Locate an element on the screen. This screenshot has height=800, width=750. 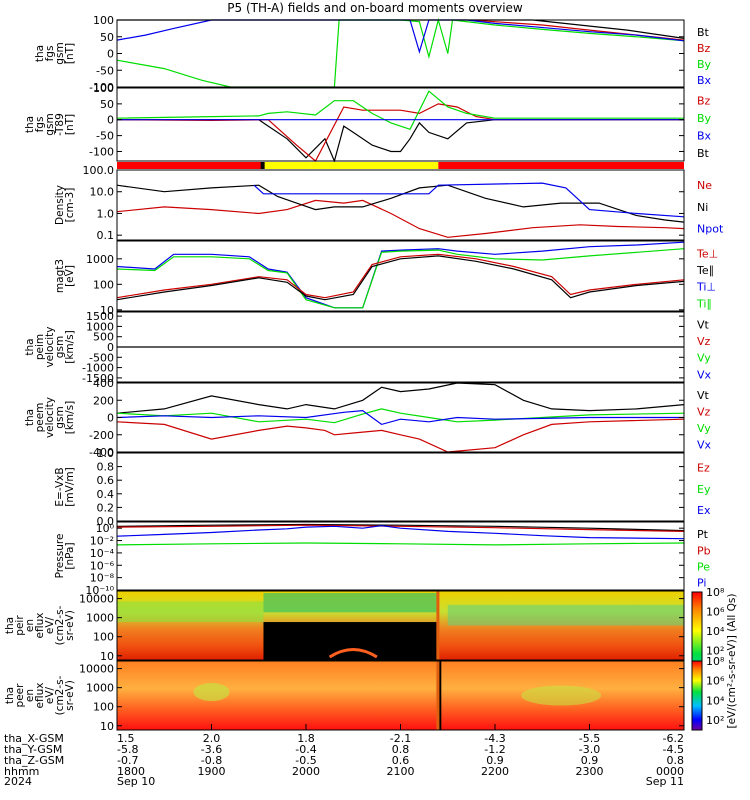
y-tick-label: 0.8 is located at coordinates (106, 467).